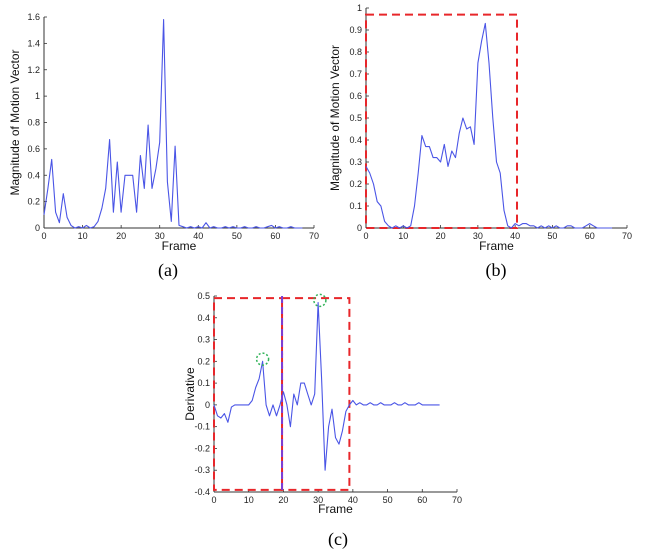  What do you see at coordinates (202, 492) in the screenshot?
I see `y-tick-label: -0.4` at bounding box center [202, 492].